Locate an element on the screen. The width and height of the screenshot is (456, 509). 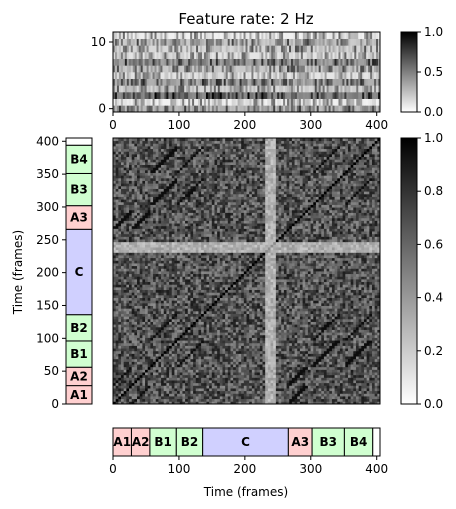
ssm-xtick-label: 100 is located at coordinates (178, 469).